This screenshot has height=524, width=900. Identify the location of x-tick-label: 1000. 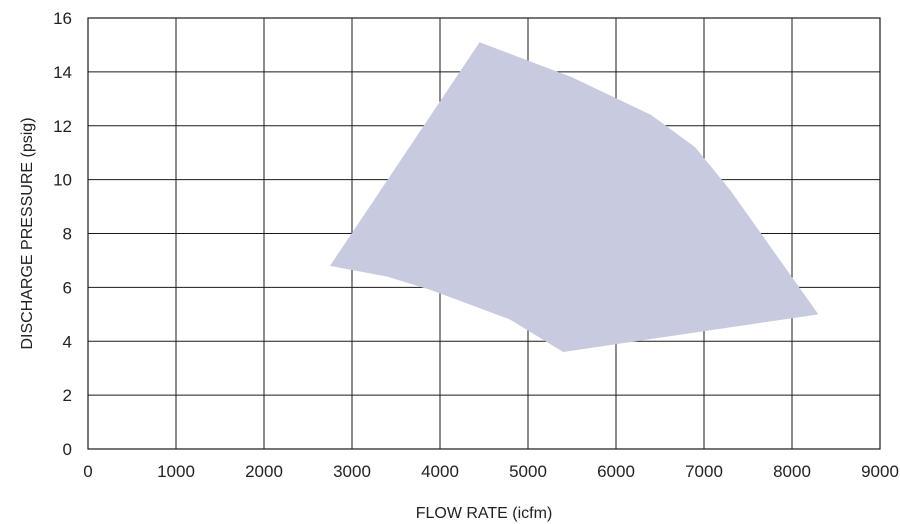
(176, 471).